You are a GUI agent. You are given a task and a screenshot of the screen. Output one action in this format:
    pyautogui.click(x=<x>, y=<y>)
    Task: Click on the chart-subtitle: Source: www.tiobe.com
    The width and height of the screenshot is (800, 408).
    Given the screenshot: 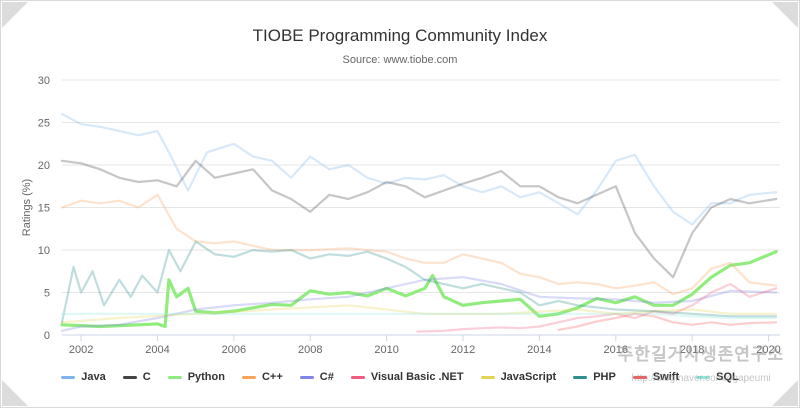 What is the action you would take?
    pyautogui.click(x=400, y=60)
    